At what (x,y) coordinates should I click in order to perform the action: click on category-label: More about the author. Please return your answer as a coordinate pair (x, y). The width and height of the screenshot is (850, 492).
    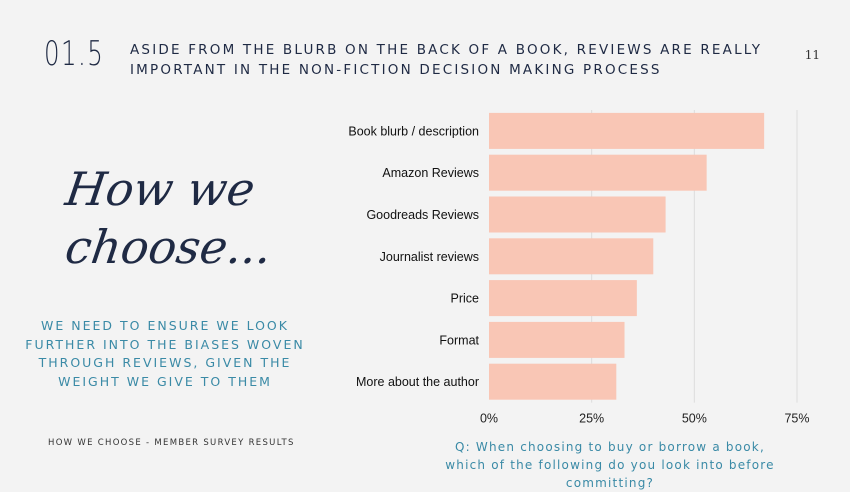
    Looking at the image, I should click on (417, 382).